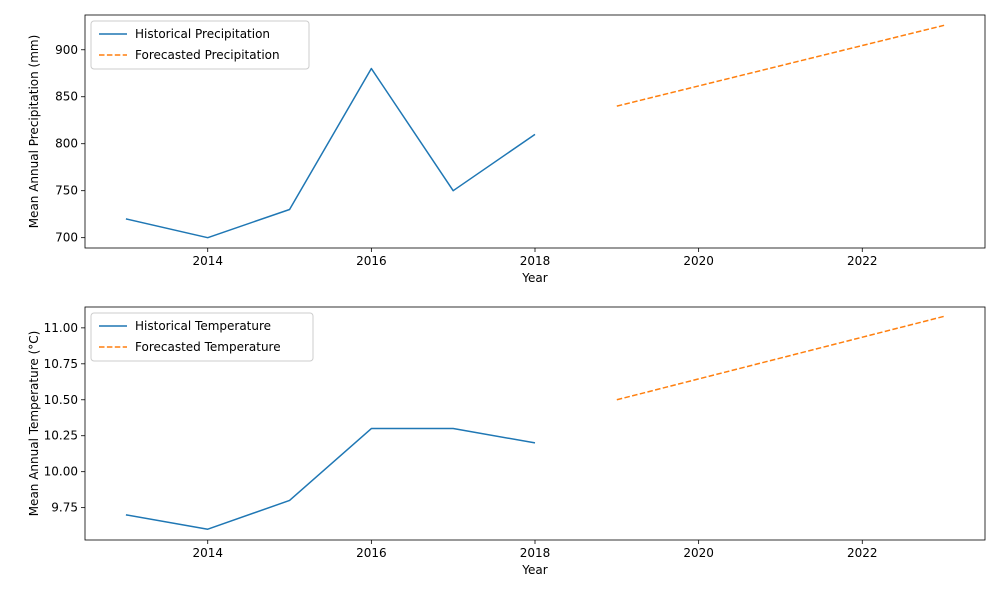 The height and width of the screenshot is (600, 1000). I want to click on legend-label-1-0: Historical Temperature, so click(203, 326).